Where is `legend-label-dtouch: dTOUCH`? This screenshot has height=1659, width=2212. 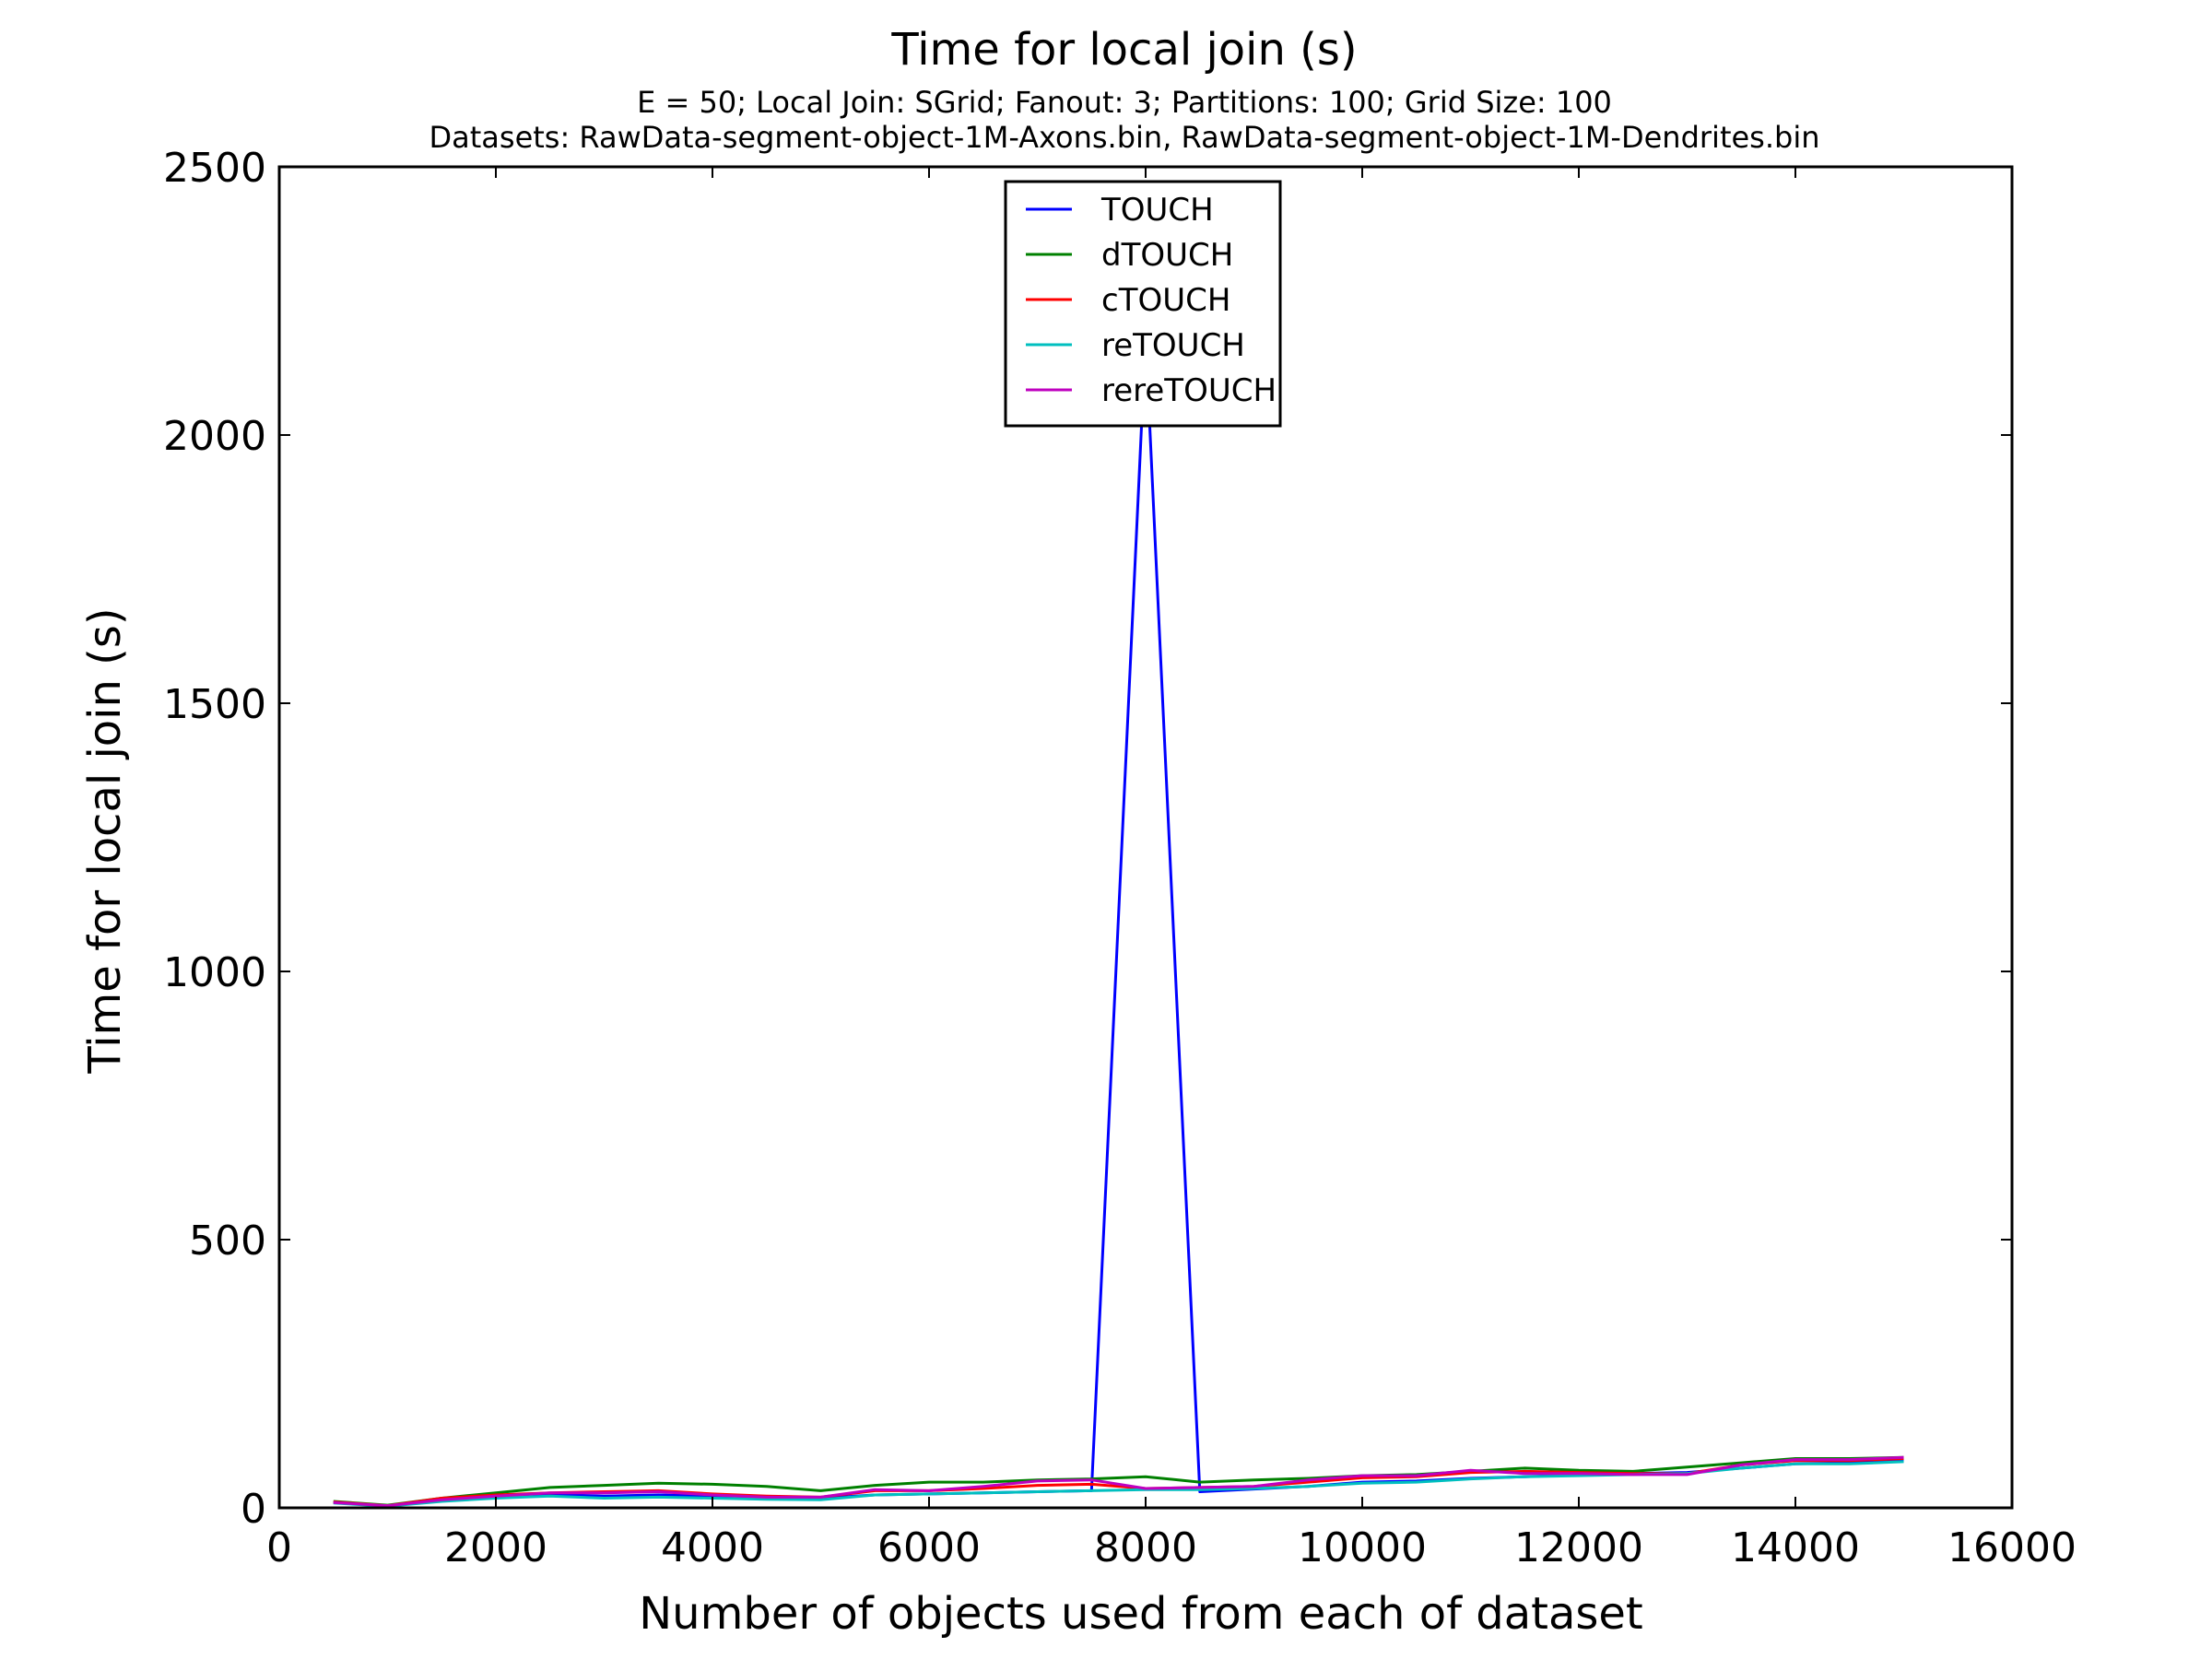
legend-label-dtouch: dTOUCH is located at coordinates (1167, 255).